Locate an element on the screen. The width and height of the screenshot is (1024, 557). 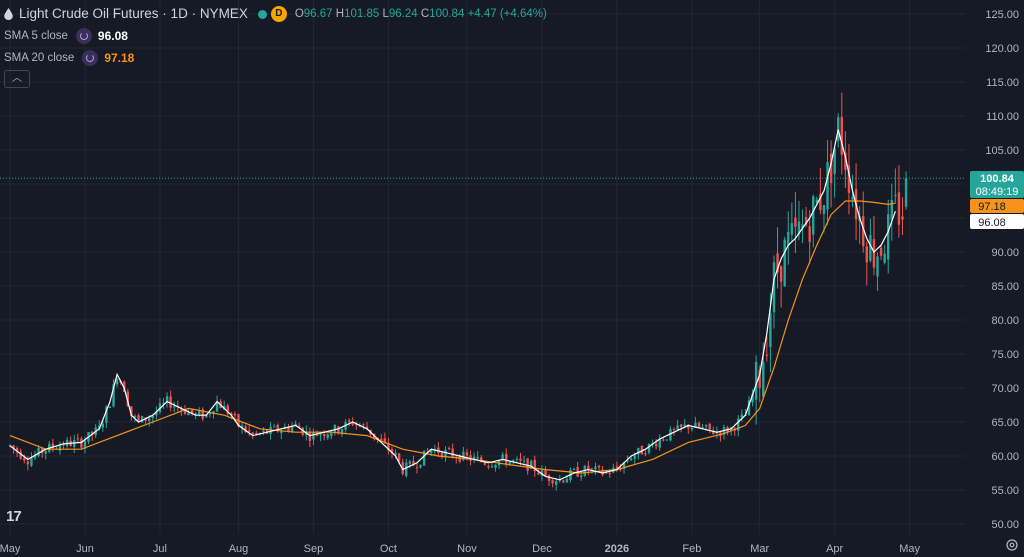
sma5-tag: 96.08 is located at coordinates (992, 223).